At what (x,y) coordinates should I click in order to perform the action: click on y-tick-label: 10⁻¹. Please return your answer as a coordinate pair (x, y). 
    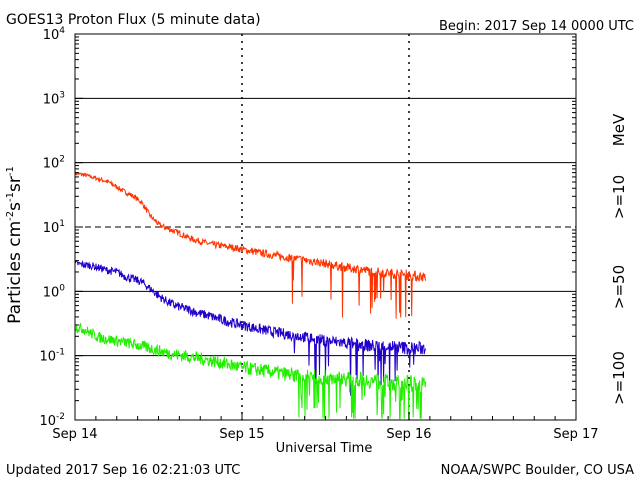
    Looking at the image, I should click on (52, 356).